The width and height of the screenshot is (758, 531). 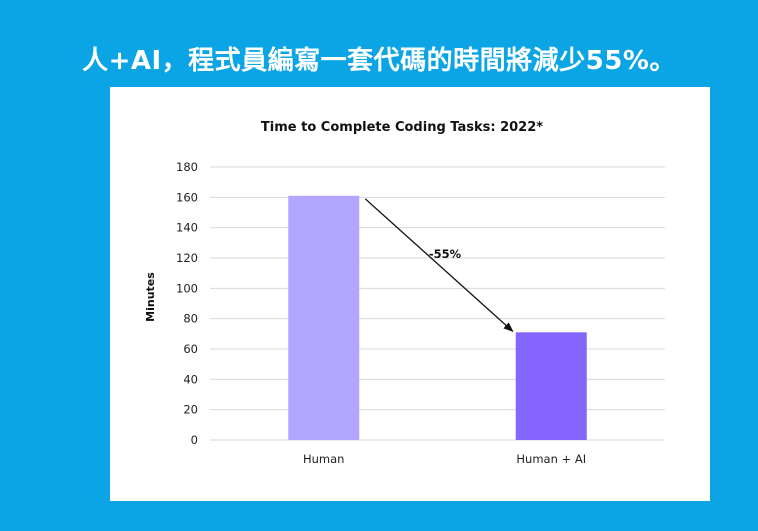 What do you see at coordinates (402, 127) in the screenshot?
I see `chart-title: Time to Complete Coding Tasks: 2022*` at bounding box center [402, 127].